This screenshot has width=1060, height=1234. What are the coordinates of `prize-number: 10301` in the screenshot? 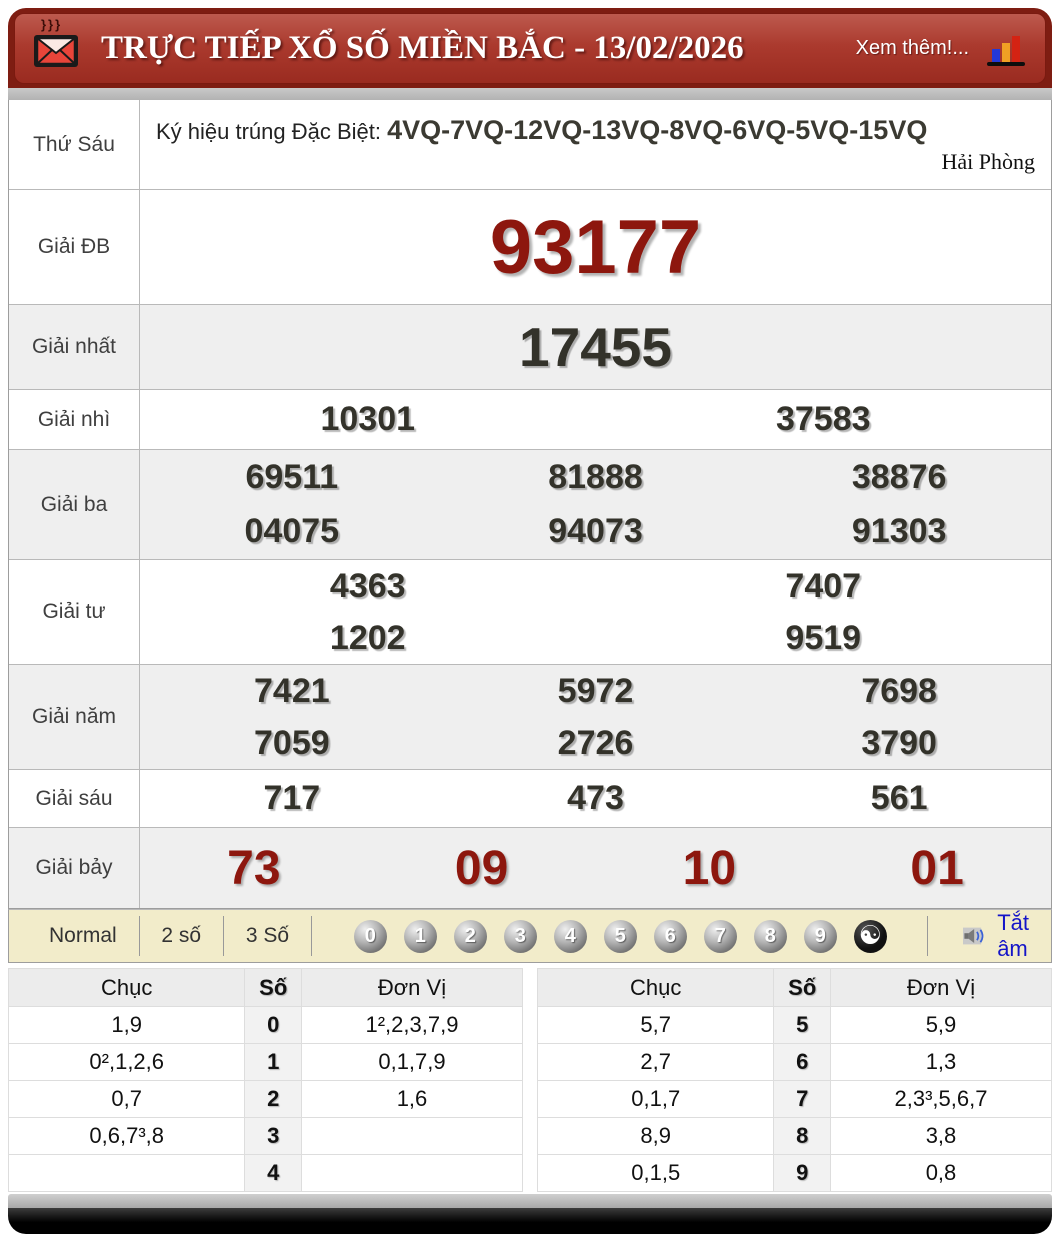 It's located at (368, 419).